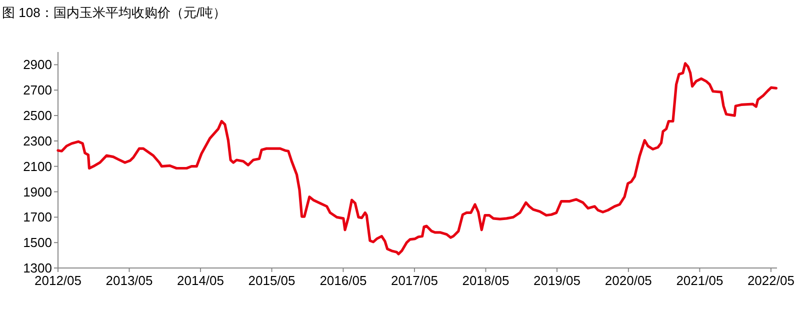 This screenshot has height=317, width=807. Describe the element at coordinates (114, 12) in the screenshot. I see `chart-title: 图 108：国内玉米平均收购价（元/吨）` at that location.